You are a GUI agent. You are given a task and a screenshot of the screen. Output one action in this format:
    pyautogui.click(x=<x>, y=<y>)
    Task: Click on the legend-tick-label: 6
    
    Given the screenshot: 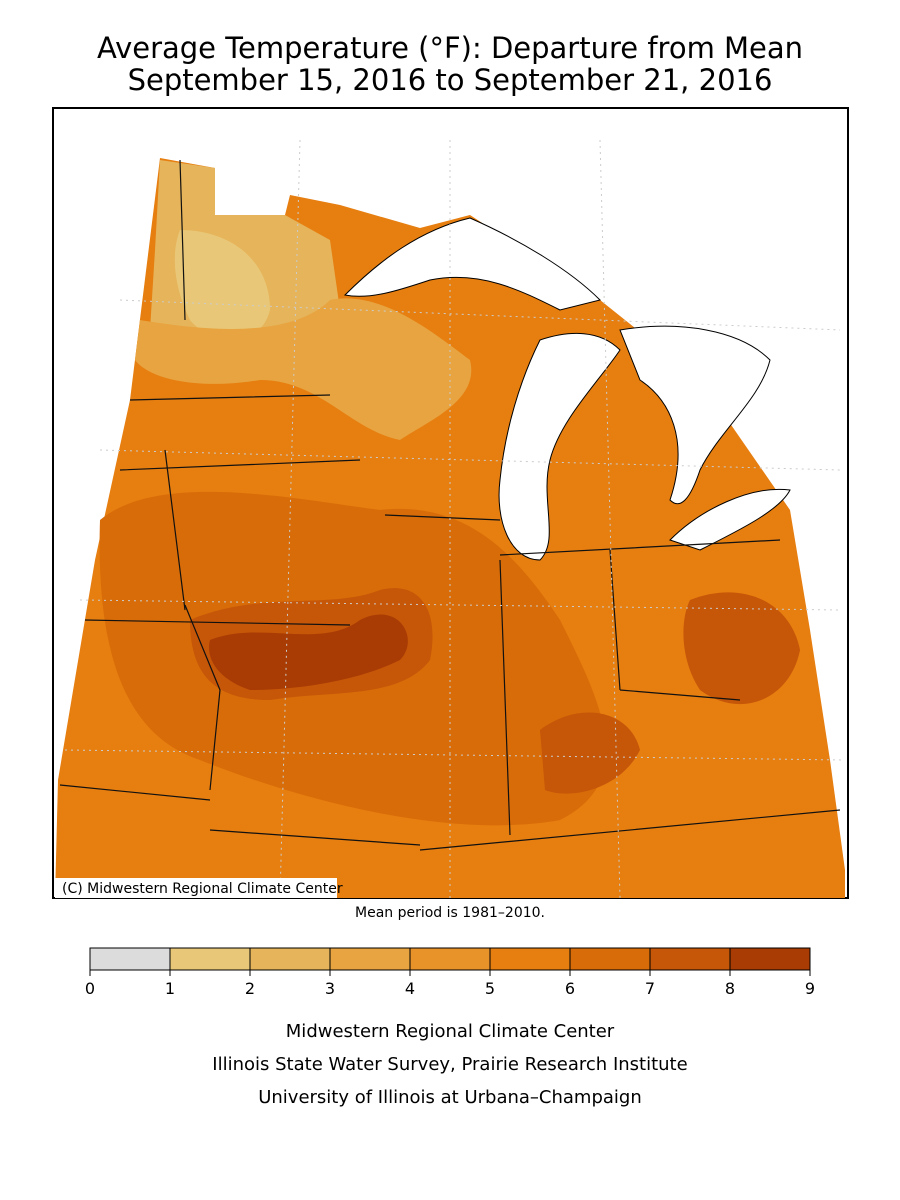 What is the action you would take?
    pyautogui.click(x=570, y=988)
    